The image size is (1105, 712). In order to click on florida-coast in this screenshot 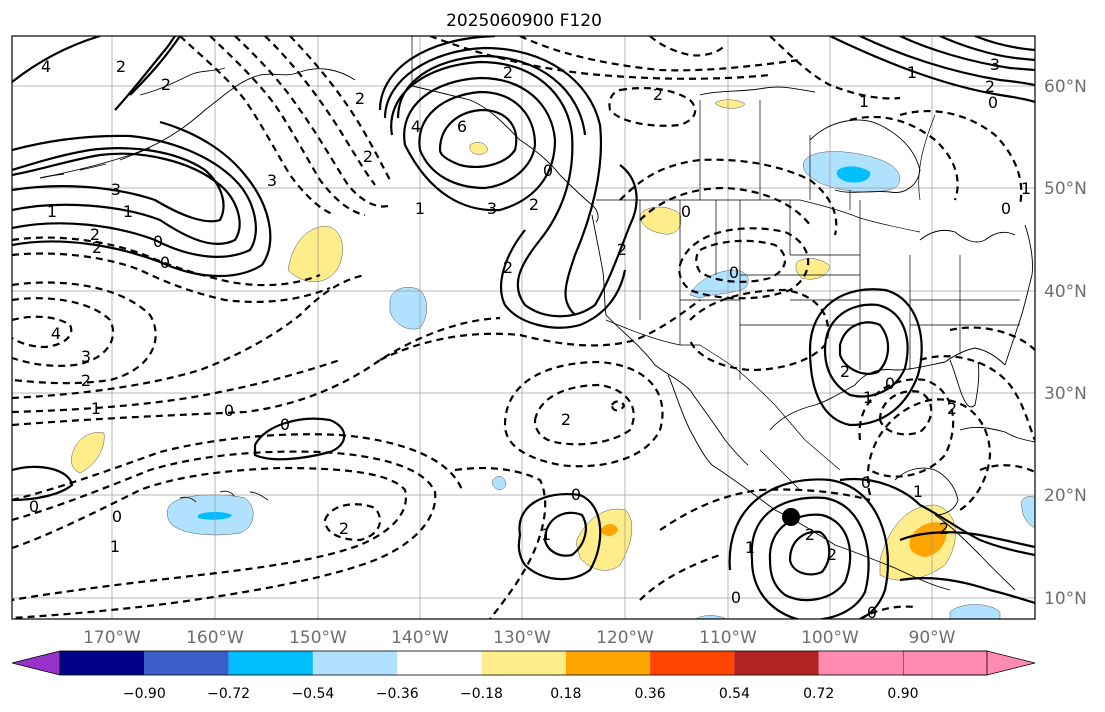, I will do `click(964, 383)`.